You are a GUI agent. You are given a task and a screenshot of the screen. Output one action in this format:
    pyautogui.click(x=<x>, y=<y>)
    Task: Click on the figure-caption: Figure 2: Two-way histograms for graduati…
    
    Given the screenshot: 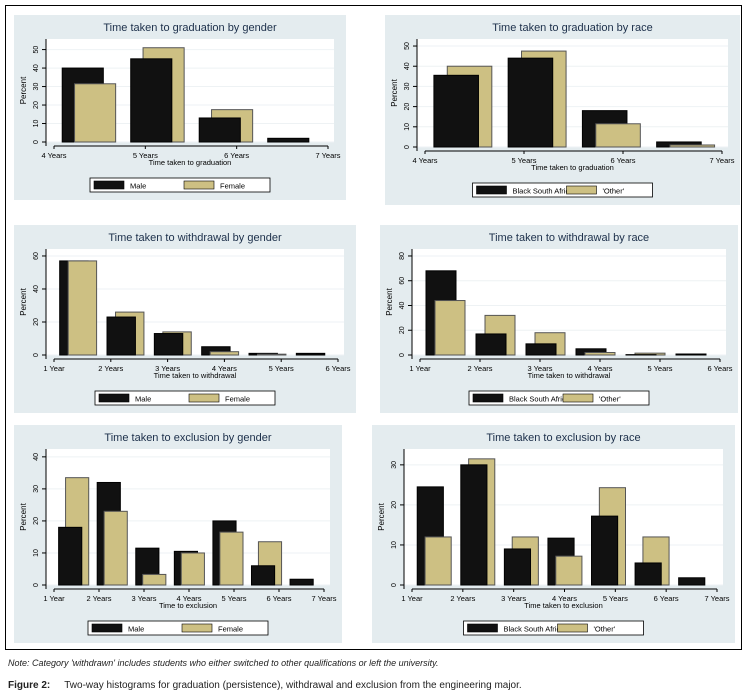 What is the action you would take?
    pyautogui.click(x=265, y=685)
    